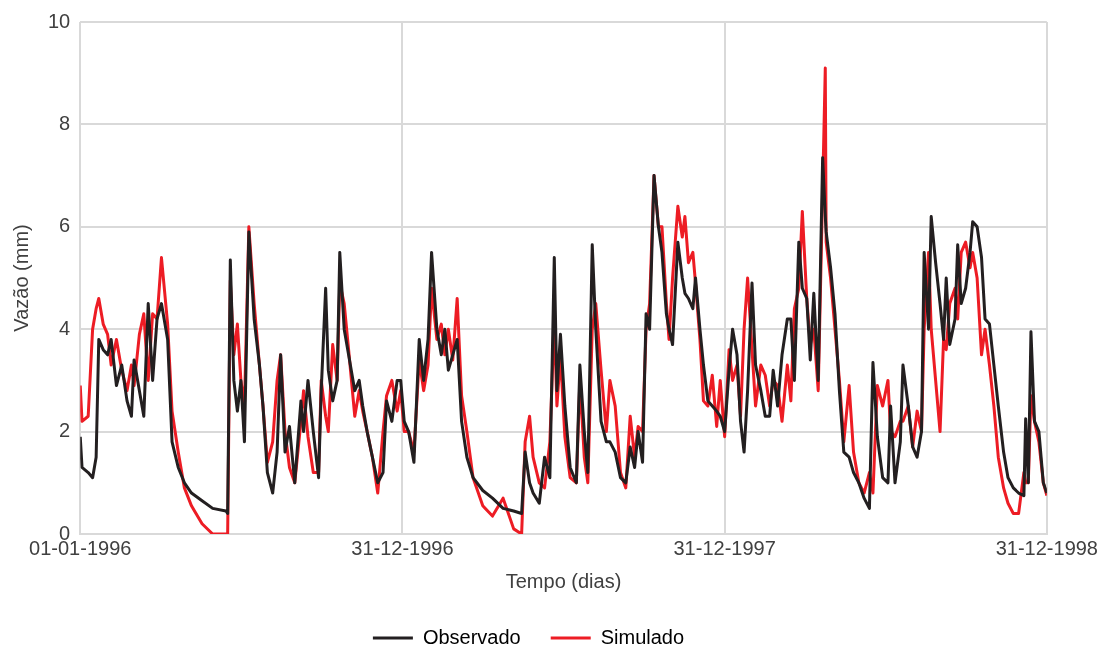 The height and width of the screenshot is (662, 1101). What do you see at coordinates (1046, 547) in the screenshot?
I see `x-tick-label: 31-12-1998` at bounding box center [1046, 547].